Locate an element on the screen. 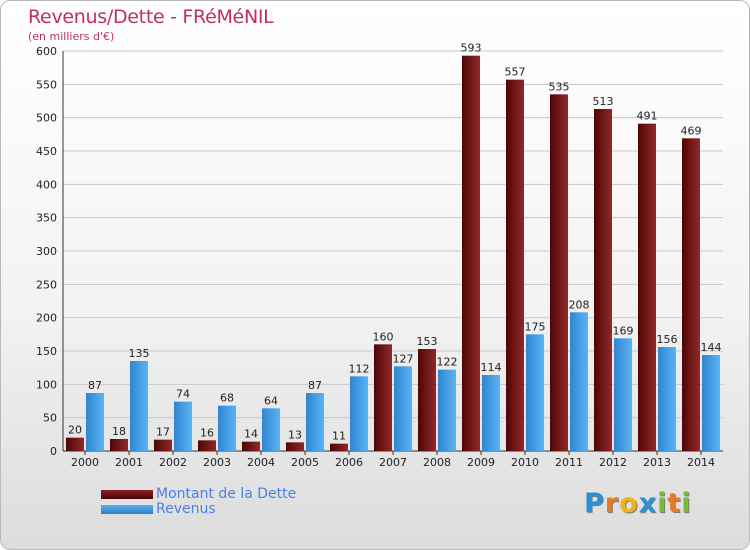 The image size is (750, 550). data-label-revenus: 122 is located at coordinates (447, 362).